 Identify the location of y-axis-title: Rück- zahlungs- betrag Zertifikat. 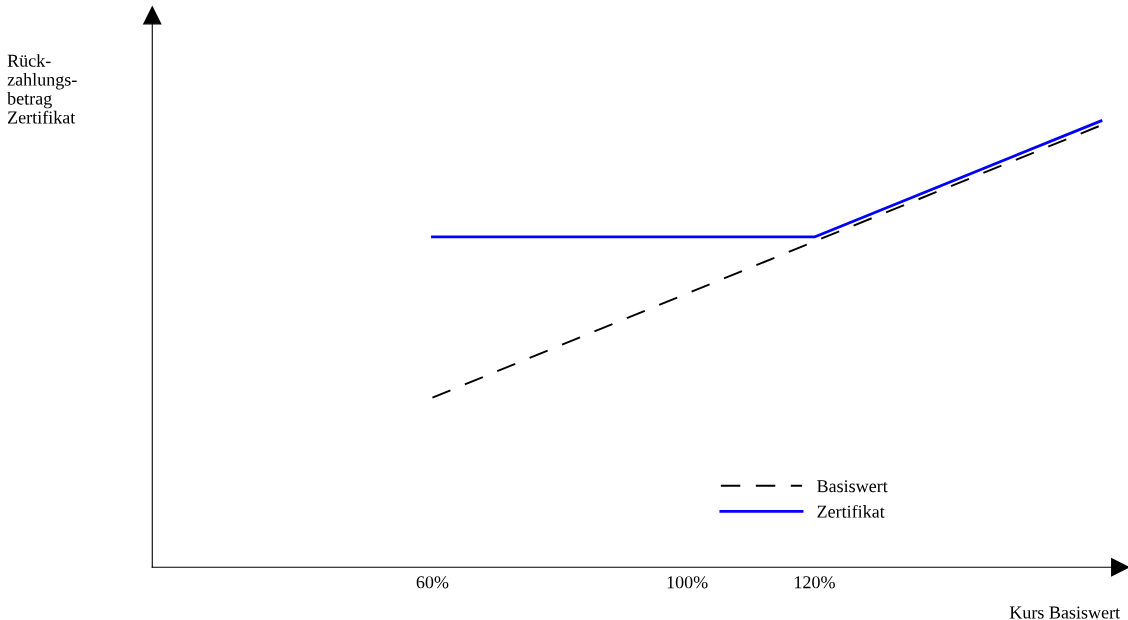
(42, 89).